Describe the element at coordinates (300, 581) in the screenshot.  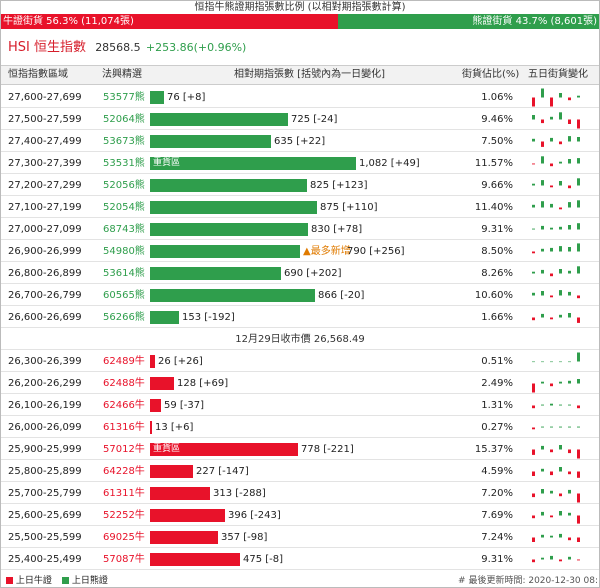
I see `footer: 上日牛證 上日熊證 # 最後更新時間: 2020-12-30 08:` at that location.